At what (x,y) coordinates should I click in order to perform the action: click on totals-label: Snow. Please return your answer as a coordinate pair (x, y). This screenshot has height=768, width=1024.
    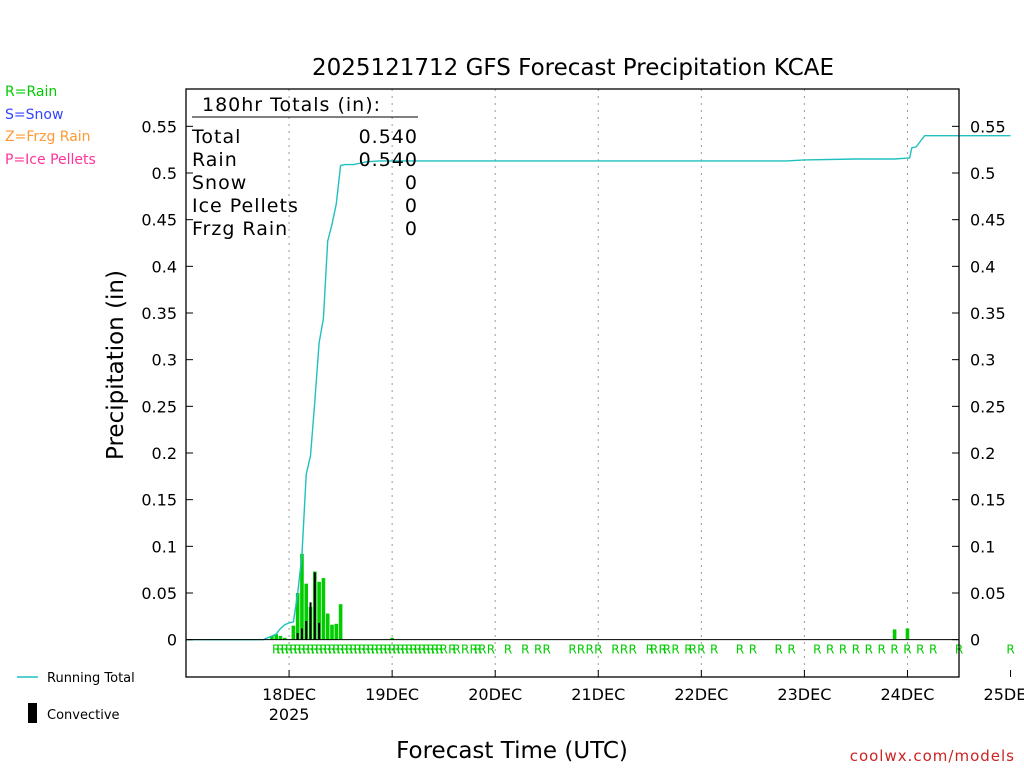
    Looking at the image, I should click on (219, 183).